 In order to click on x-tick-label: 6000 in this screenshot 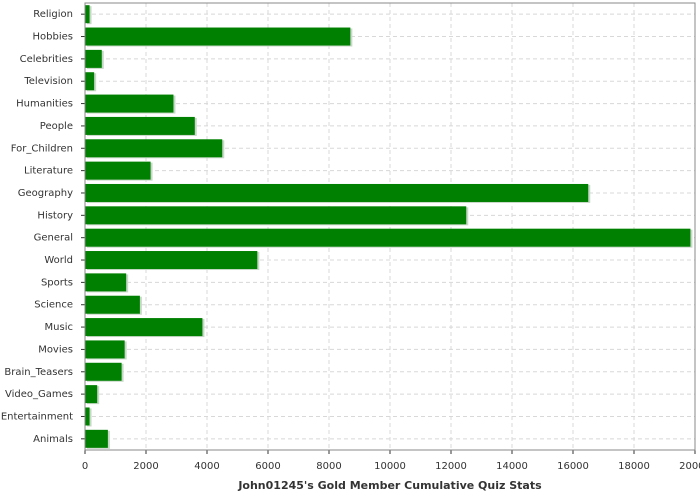, I will do `click(267, 466)`.